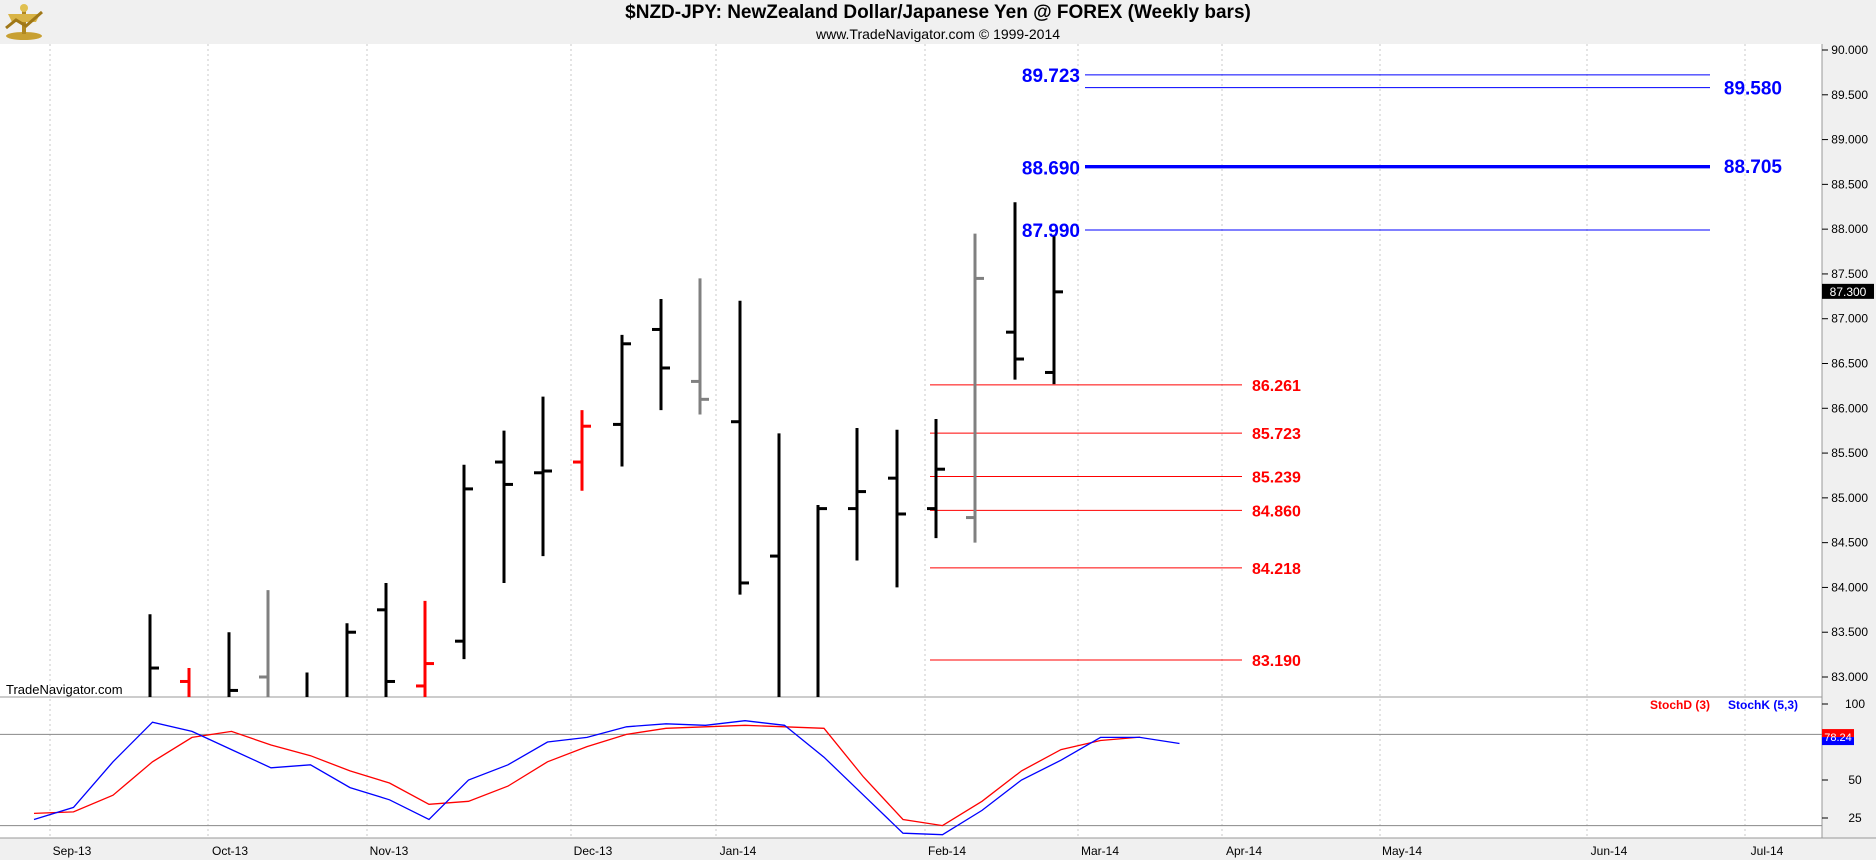 The image size is (1876, 860). What do you see at coordinates (1849, 498) in the screenshot?
I see `y-tick-label: 85.000` at bounding box center [1849, 498].